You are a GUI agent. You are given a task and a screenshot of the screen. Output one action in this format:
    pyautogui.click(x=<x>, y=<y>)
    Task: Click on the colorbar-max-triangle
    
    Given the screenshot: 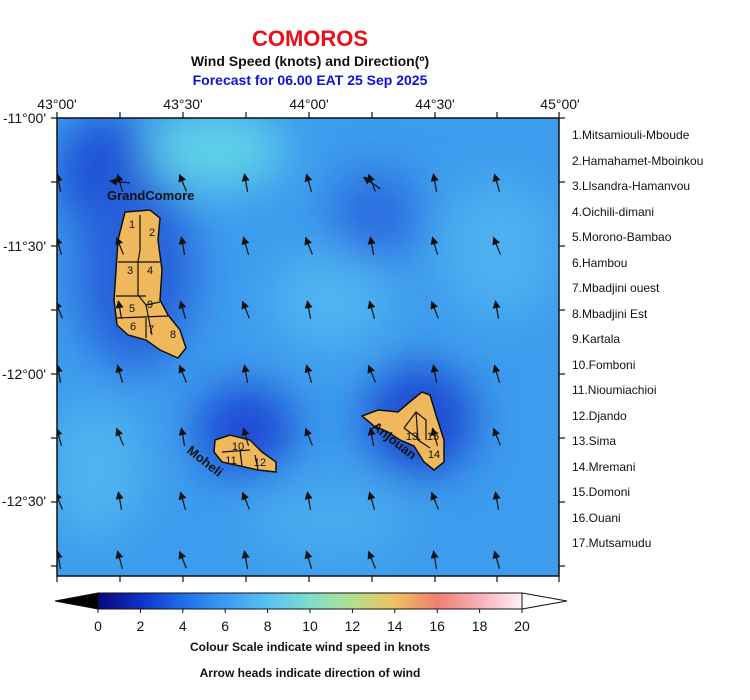 What is the action you would take?
    pyautogui.click(x=544, y=601)
    